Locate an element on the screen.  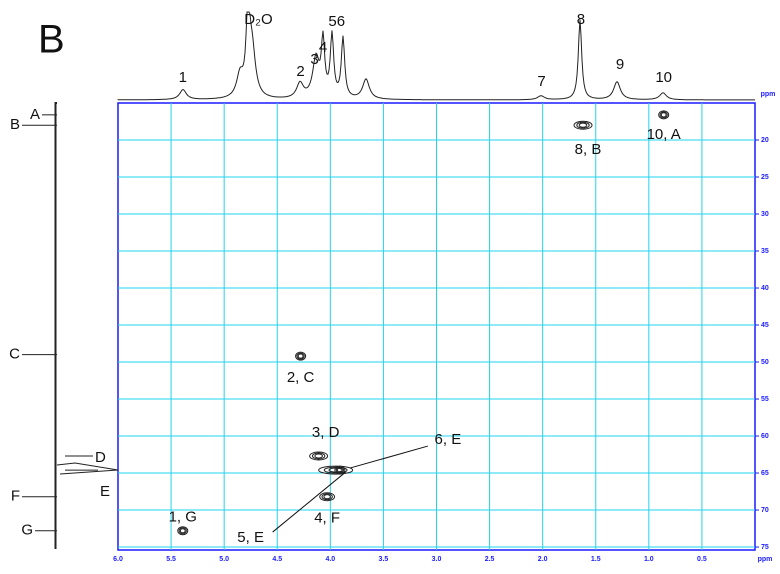
x-tick-label: 3.5 is located at coordinates (384, 559).